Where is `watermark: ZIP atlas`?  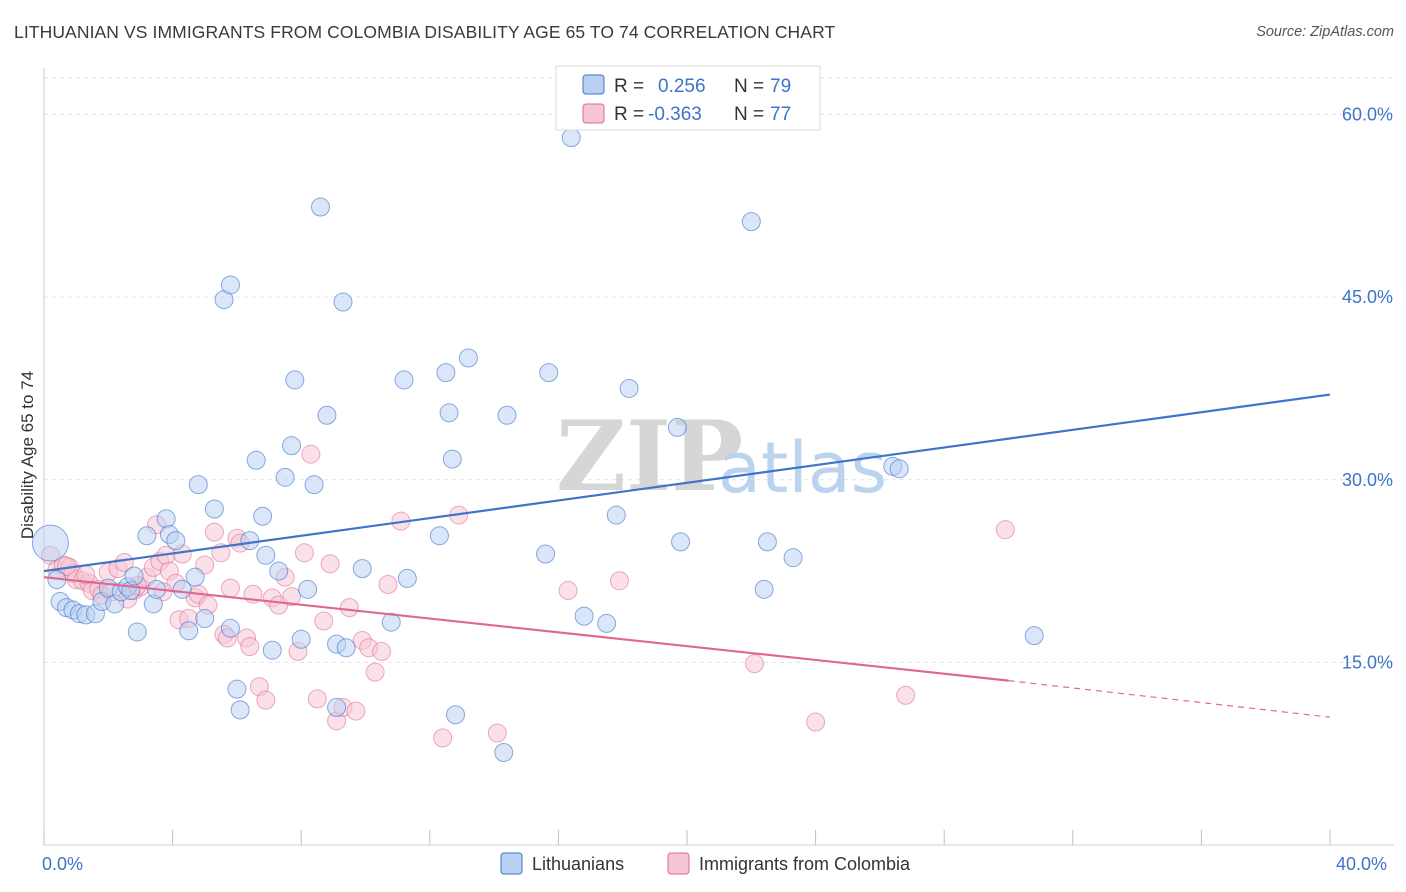 watermark: ZIP atlas is located at coordinates (721, 456).